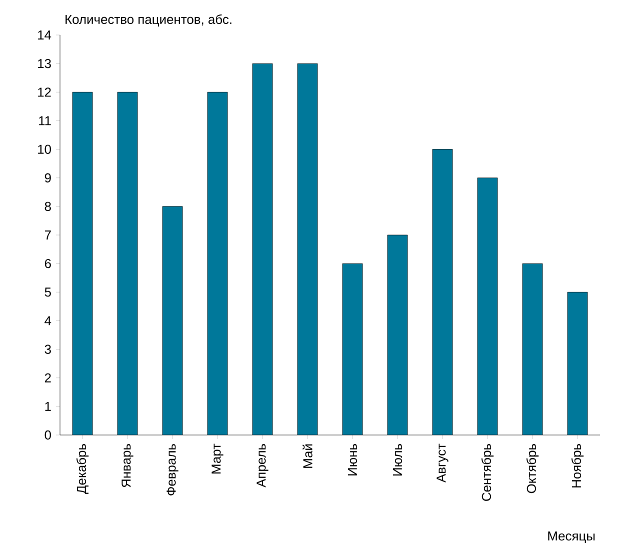  Describe the element at coordinates (44, 63) in the screenshot. I see `y-tick-label: 13` at that location.